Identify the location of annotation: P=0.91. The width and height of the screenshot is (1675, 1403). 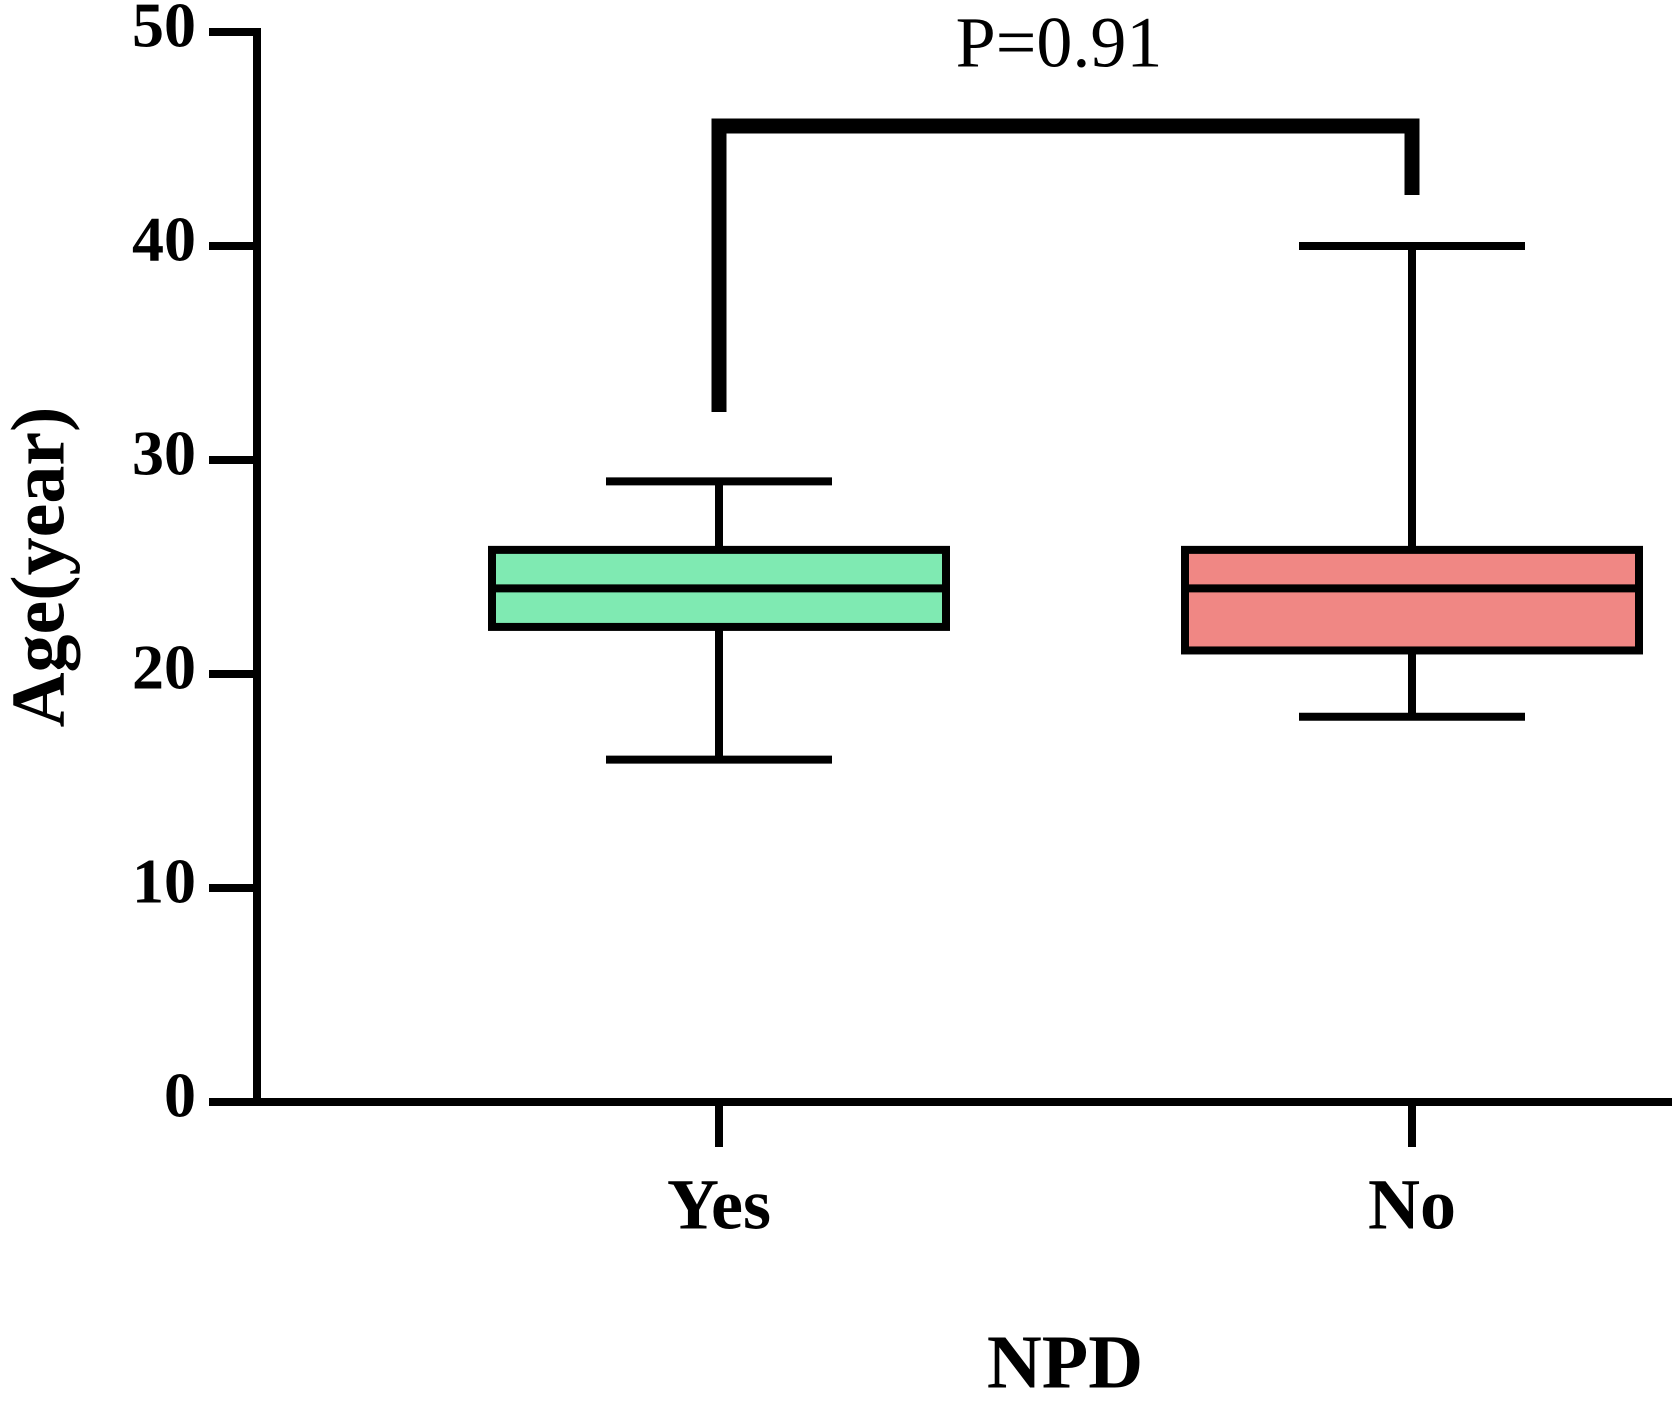
(1059, 43).